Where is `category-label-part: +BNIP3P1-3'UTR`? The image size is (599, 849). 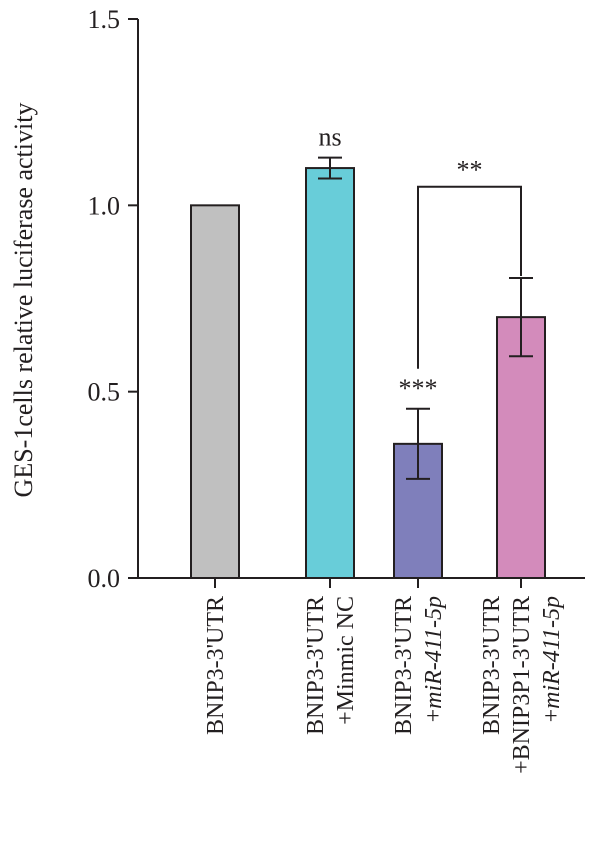
category-label-part: +BNIP3P1-3'UTR is located at coordinates (522, 685).